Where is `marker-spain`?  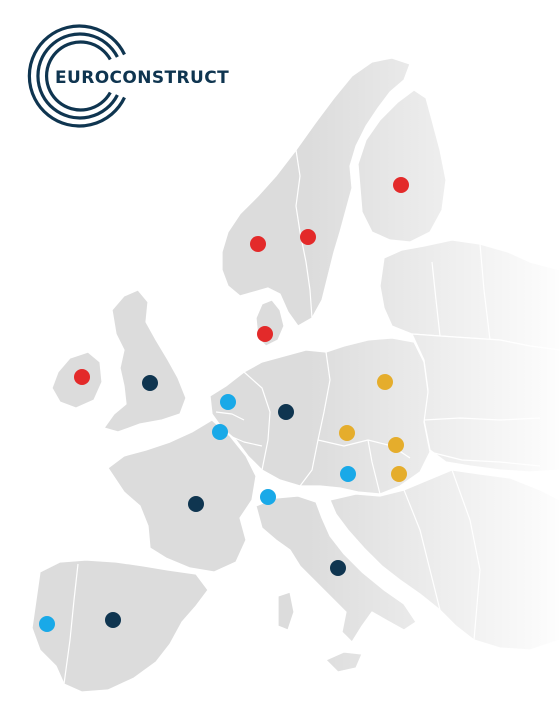 marker-spain is located at coordinates (113, 620).